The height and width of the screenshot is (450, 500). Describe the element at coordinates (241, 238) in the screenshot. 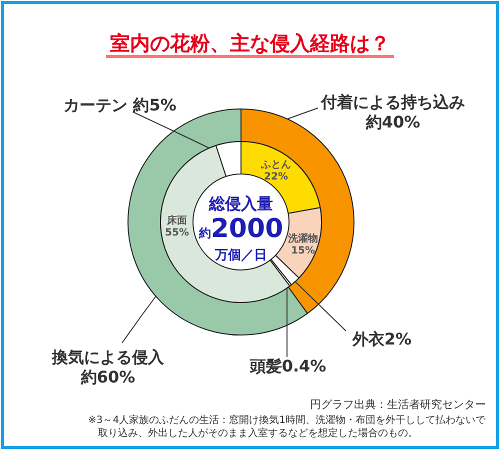

I see `text: 約2000万個／日` at that location.